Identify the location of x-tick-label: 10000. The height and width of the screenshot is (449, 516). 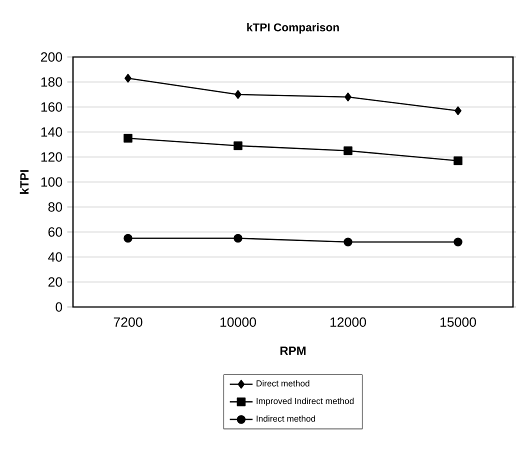
(238, 322).